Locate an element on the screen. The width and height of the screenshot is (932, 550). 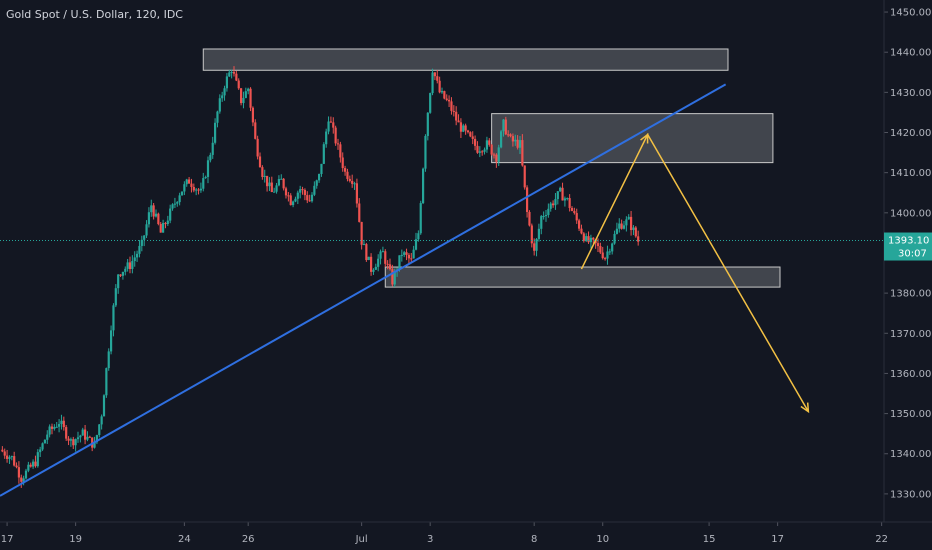
y-tick-label: 1330.00 is located at coordinates (910, 494).